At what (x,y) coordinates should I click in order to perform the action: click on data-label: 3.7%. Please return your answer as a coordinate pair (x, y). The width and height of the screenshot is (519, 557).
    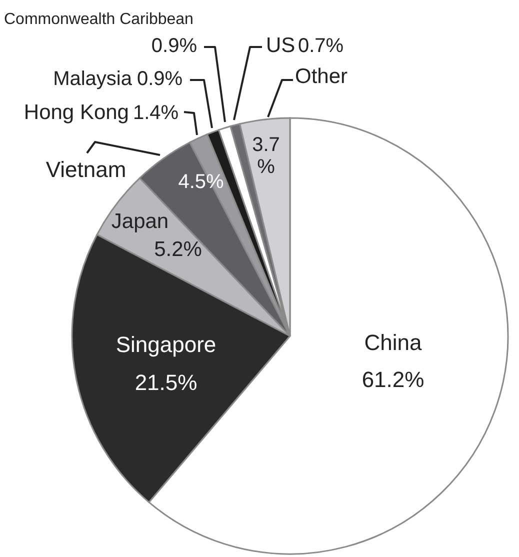
    Looking at the image, I should click on (266, 156).